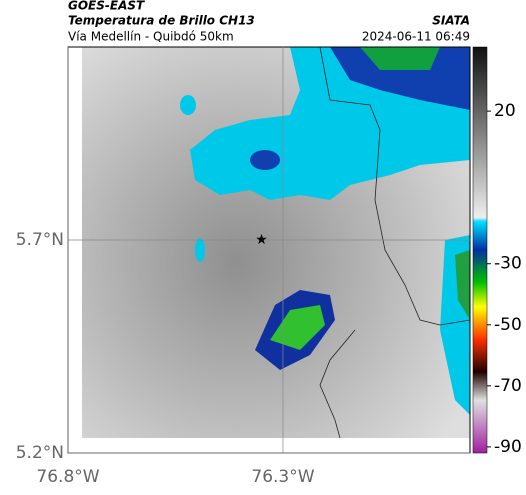 The image size is (526, 495). I want to click on lon-tick-label: 76.8°W, so click(67, 477).